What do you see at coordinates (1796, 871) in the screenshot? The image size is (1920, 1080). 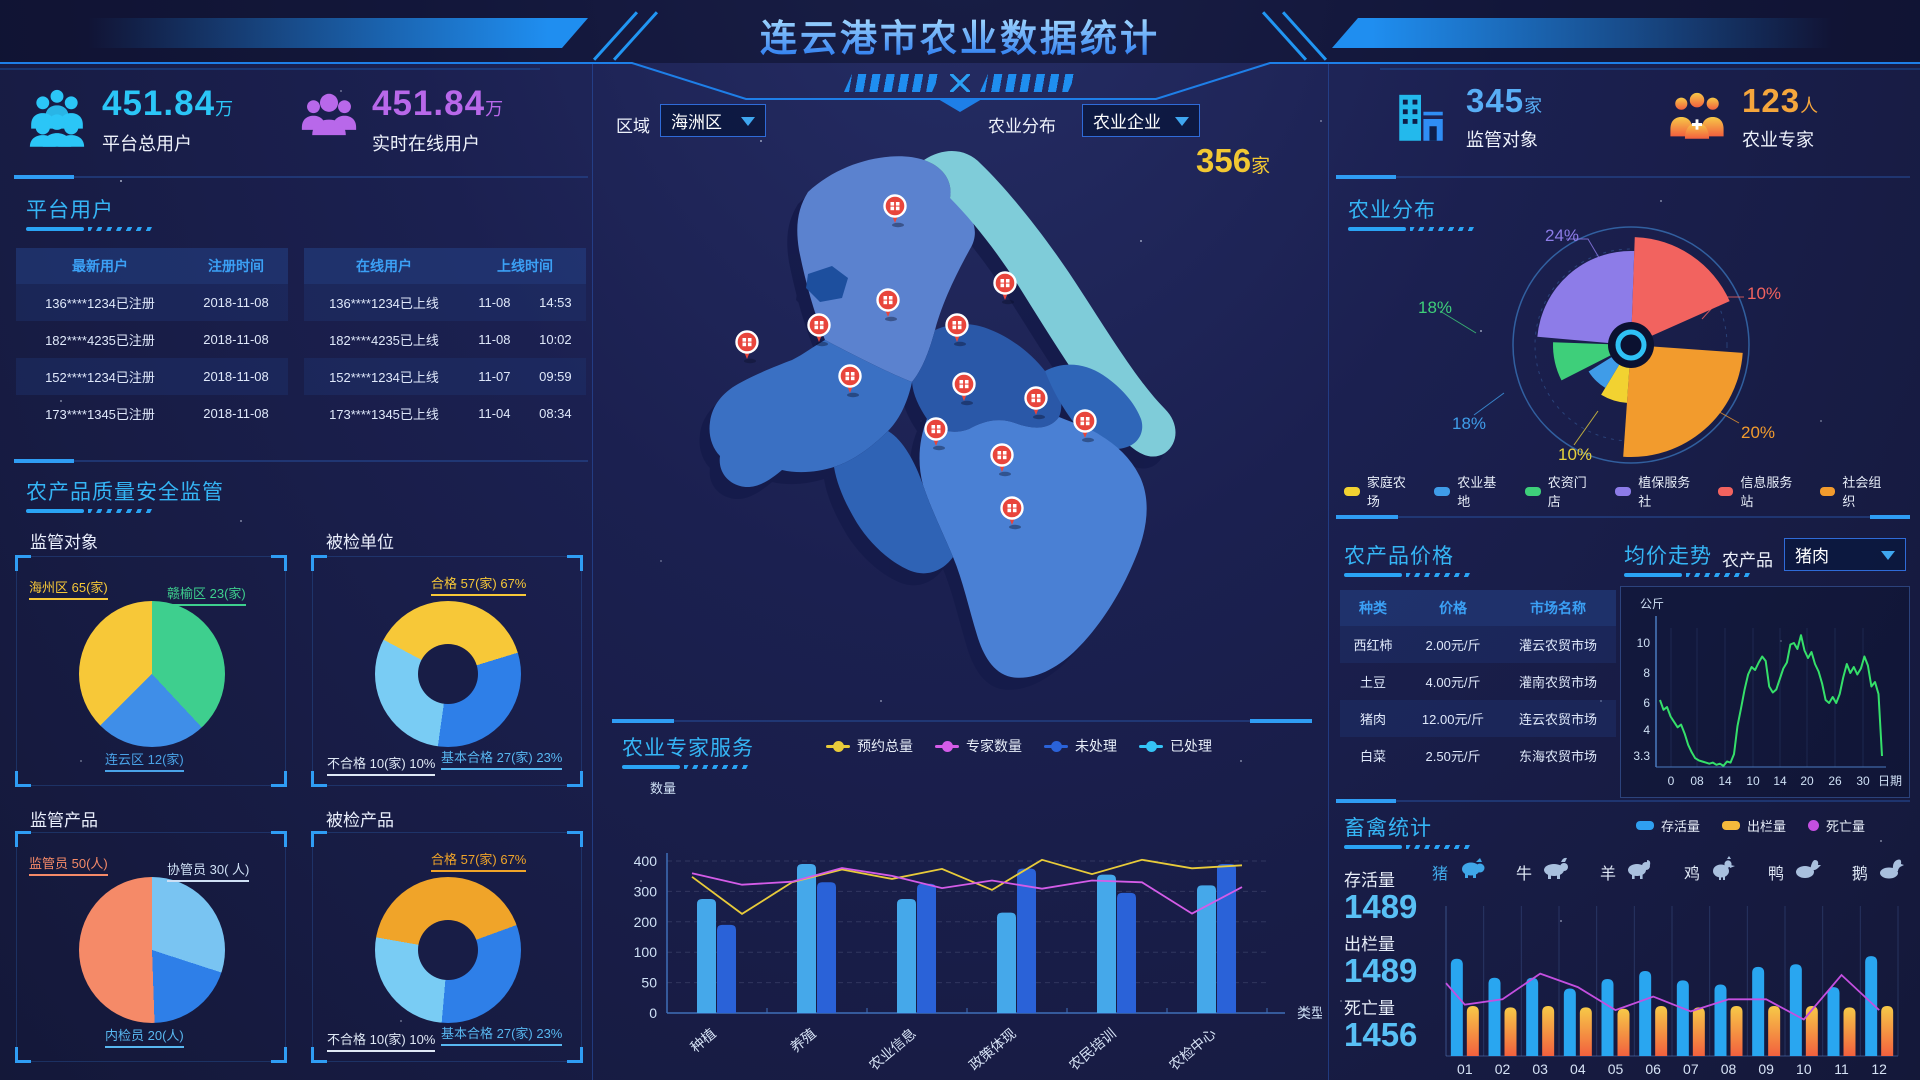 I see `animal-item-4: 鸭` at bounding box center [1796, 871].